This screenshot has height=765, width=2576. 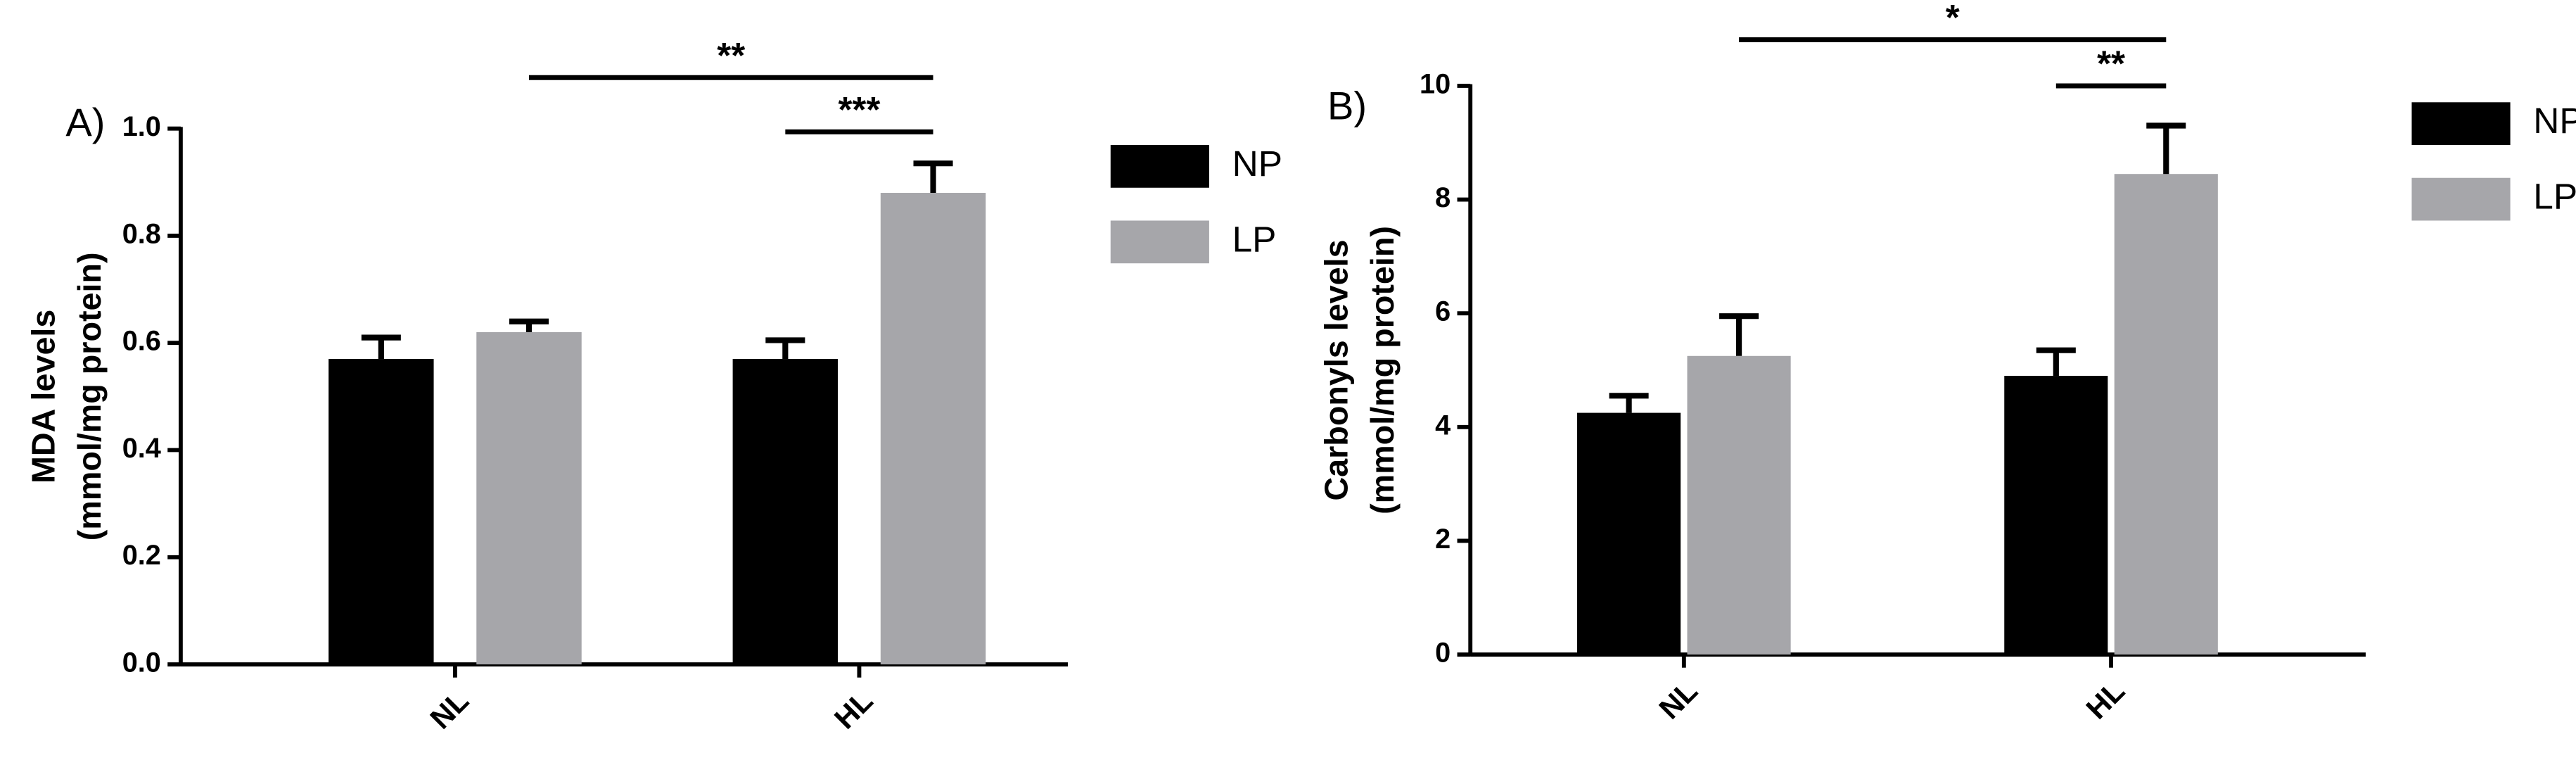 What do you see at coordinates (859, 109) in the screenshot?
I see `significance-label: ***` at bounding box center [859, 109].